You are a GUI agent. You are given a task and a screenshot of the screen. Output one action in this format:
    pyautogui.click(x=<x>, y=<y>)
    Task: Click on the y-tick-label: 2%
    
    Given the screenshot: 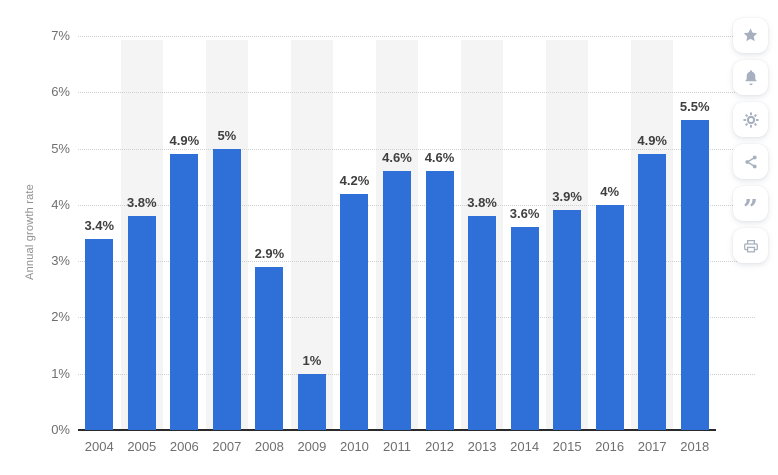 What is the action you would take?
    pyautogui.click(x=60, y=317)
    